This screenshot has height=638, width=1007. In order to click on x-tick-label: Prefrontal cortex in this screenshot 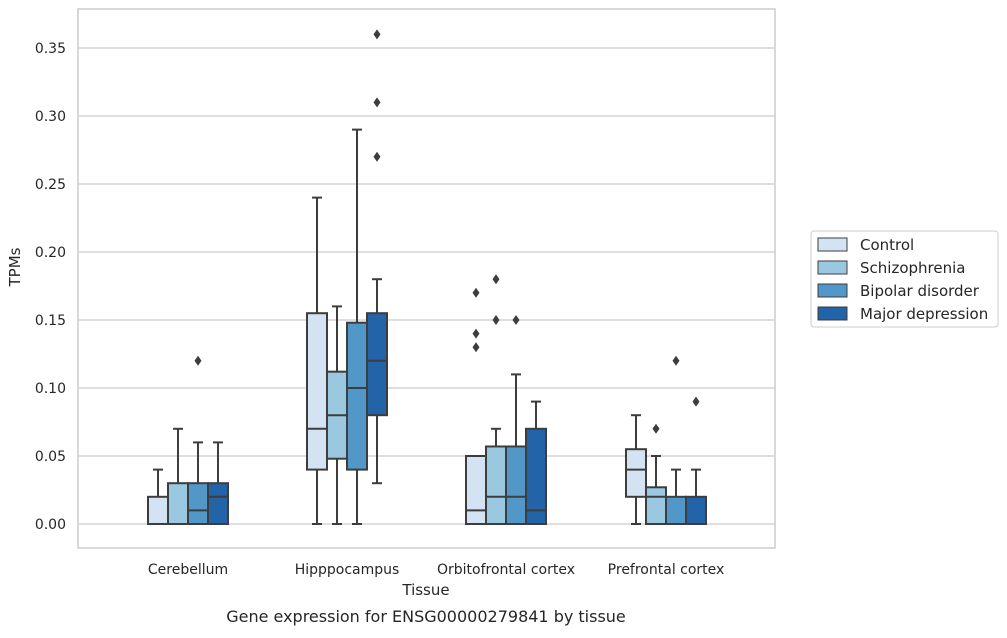, I will do `click(666, 570)`.